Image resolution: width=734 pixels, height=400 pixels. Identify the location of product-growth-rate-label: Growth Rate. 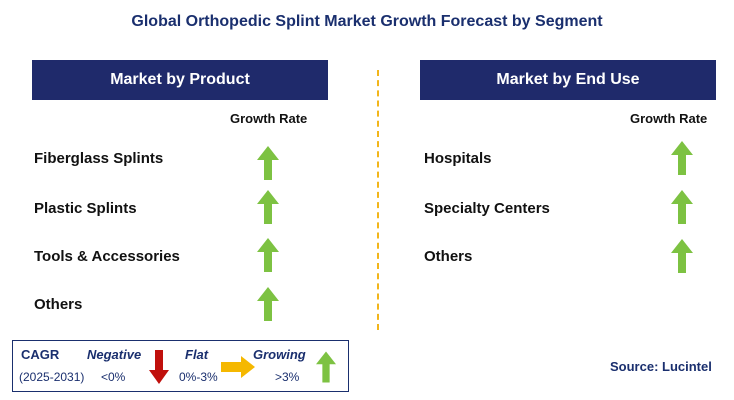
(269, 118).